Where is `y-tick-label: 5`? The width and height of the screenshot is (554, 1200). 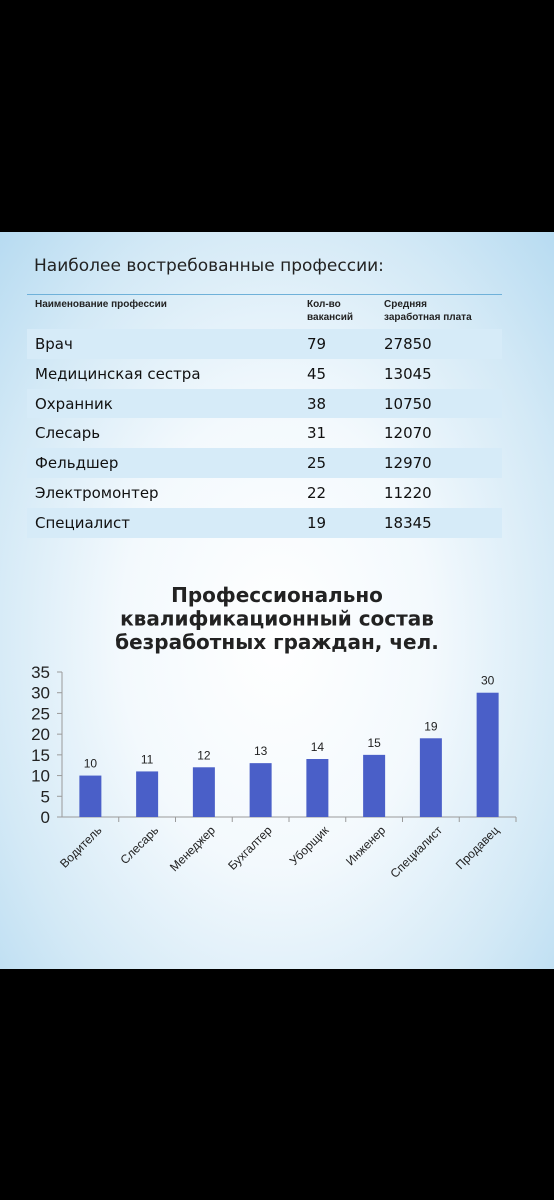 y-tick-label: 5 is located at coordinates (45, 796).